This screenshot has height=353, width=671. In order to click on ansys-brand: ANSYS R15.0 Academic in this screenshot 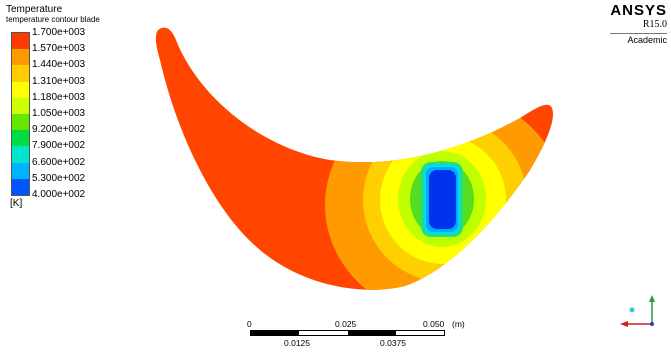, I will do `click(638, 24)`.